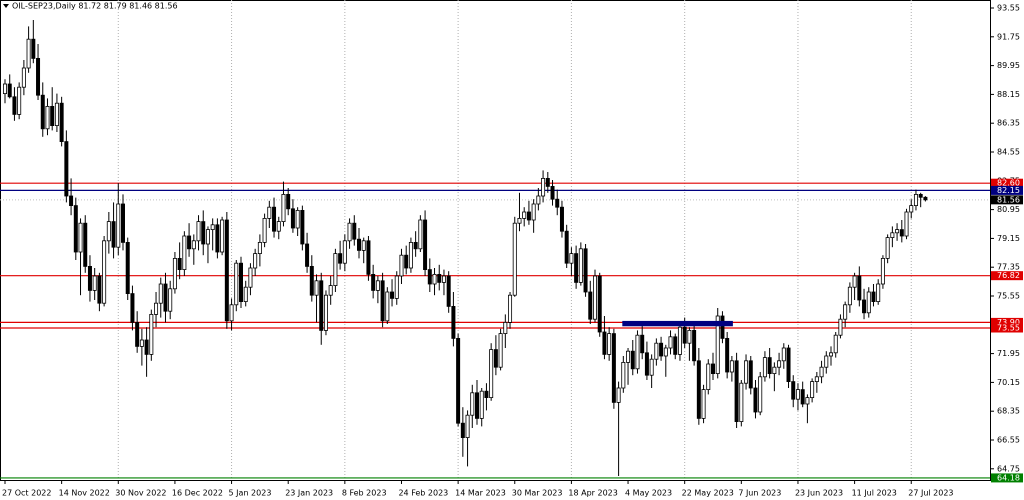 The image size is (1024, 500). I want to click on x-tick-label: 27 Oct 2022, so click(26, 493).